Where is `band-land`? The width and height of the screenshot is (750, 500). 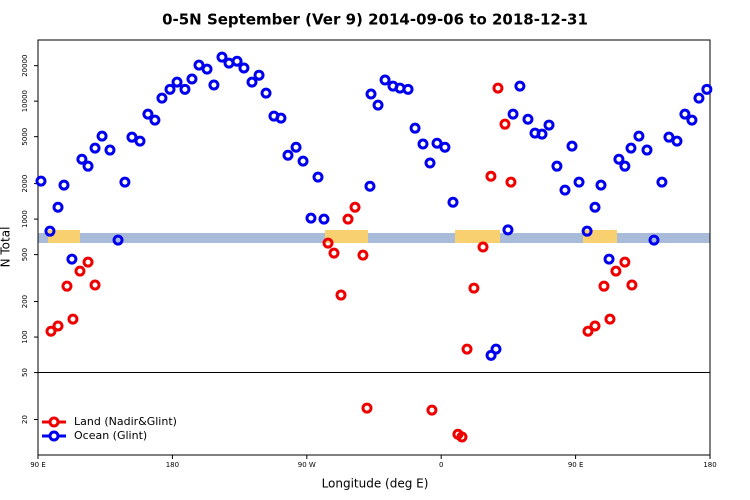
band-land is located at coordinates (477, 236).